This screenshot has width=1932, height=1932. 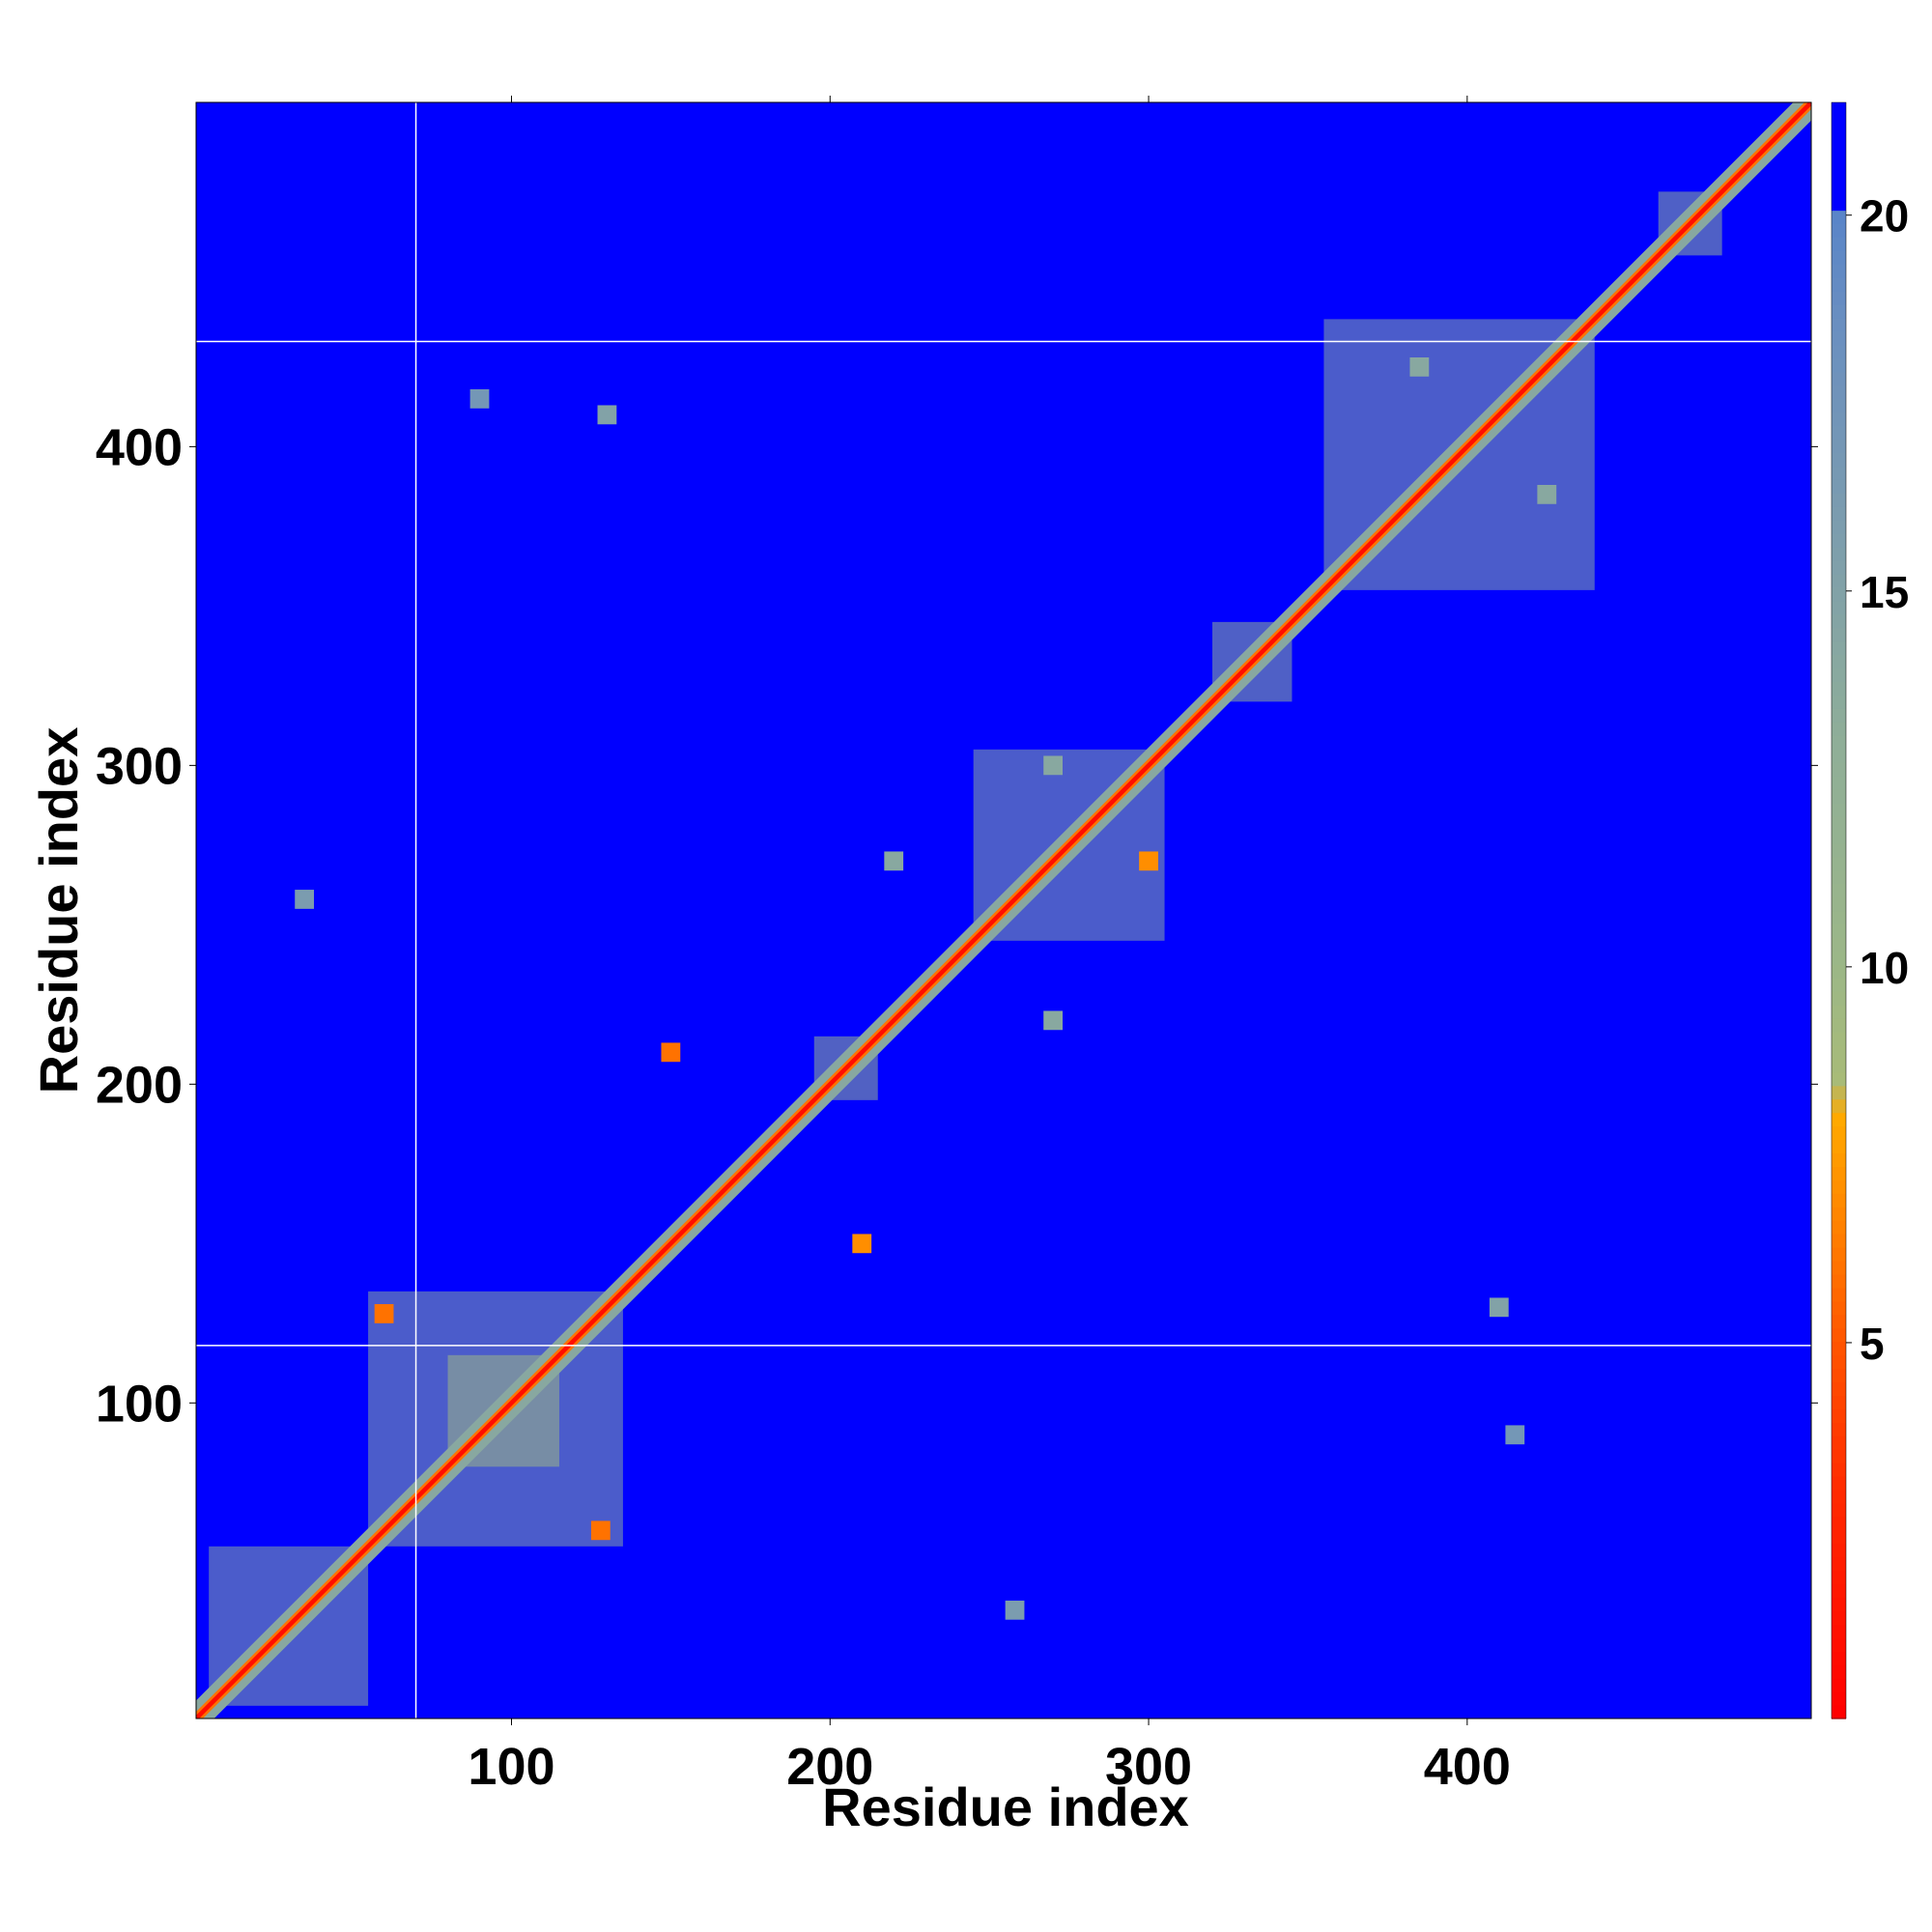 What do you see at coordinates (1884, 592) in the screenshot?
I see `colorbar-tick-label: 15` at bounding box center [1884, 592].